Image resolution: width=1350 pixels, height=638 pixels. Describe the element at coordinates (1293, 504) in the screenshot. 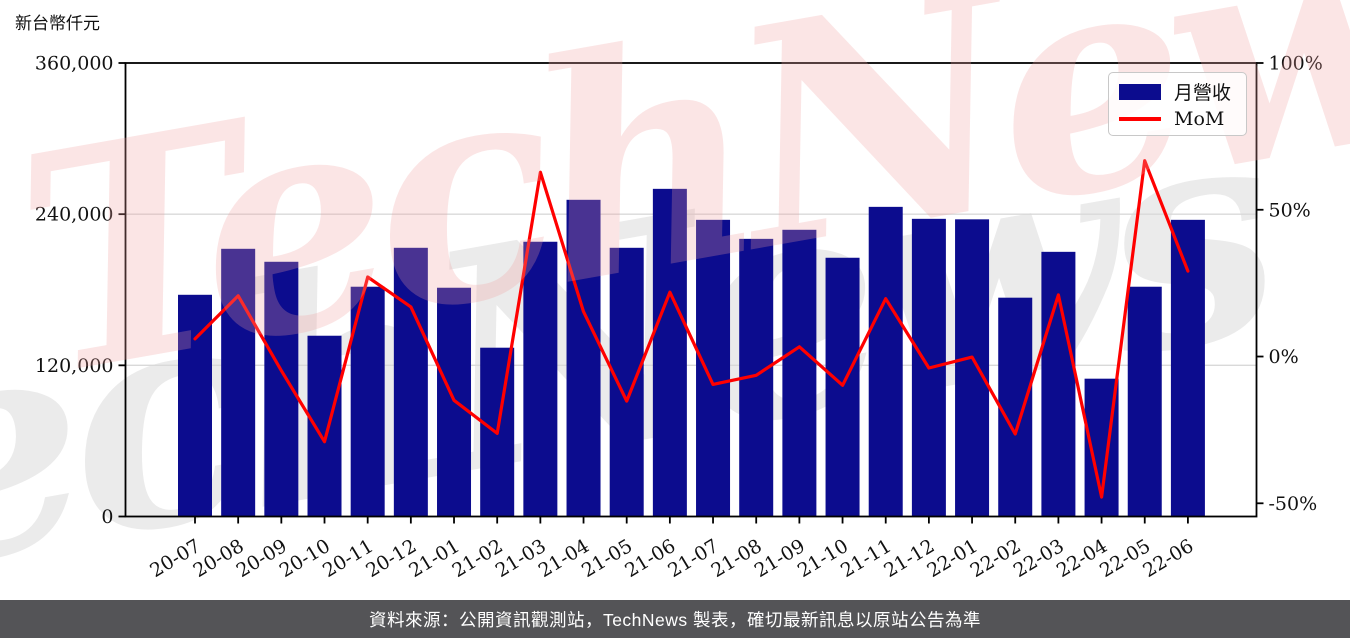

I see `right-tick-label--50: -50%` at that location.